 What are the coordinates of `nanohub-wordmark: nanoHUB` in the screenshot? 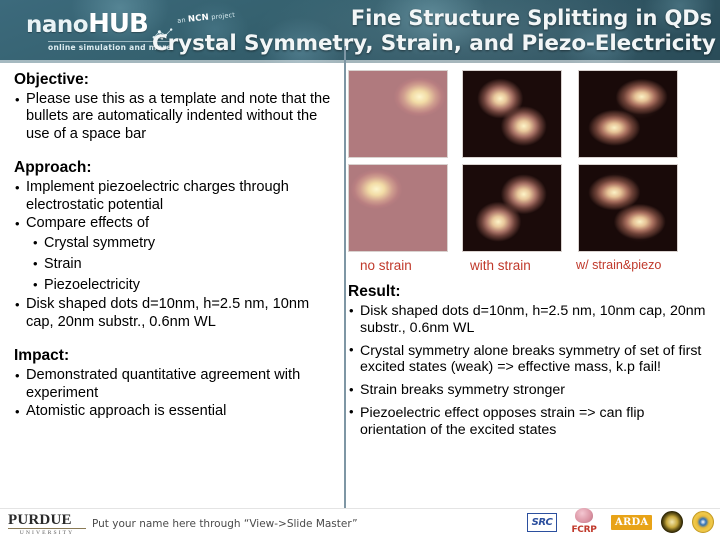 It's located at (121, 24).